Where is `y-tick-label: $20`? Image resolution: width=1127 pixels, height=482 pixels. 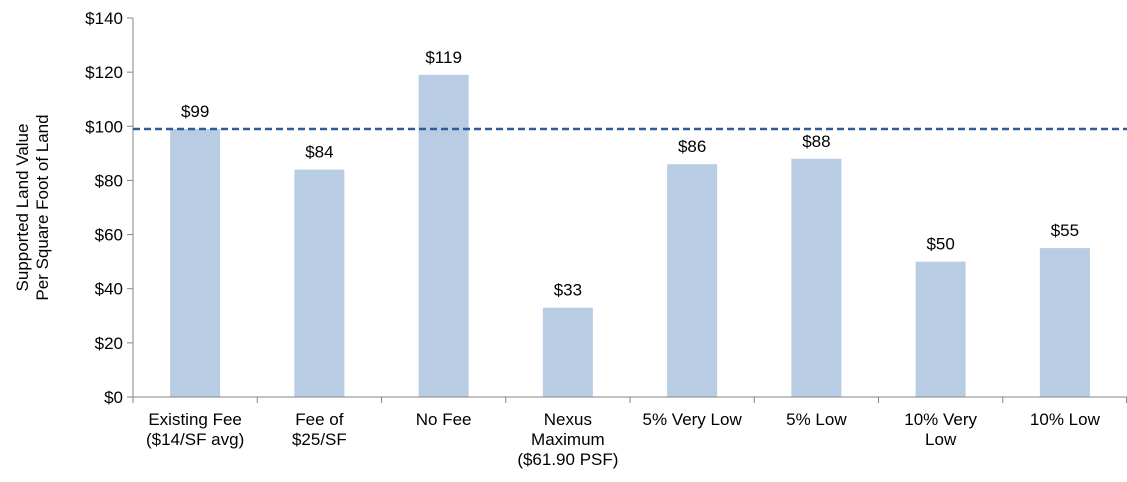
y-tick-label: $20 is located at coordinates (109, 343).